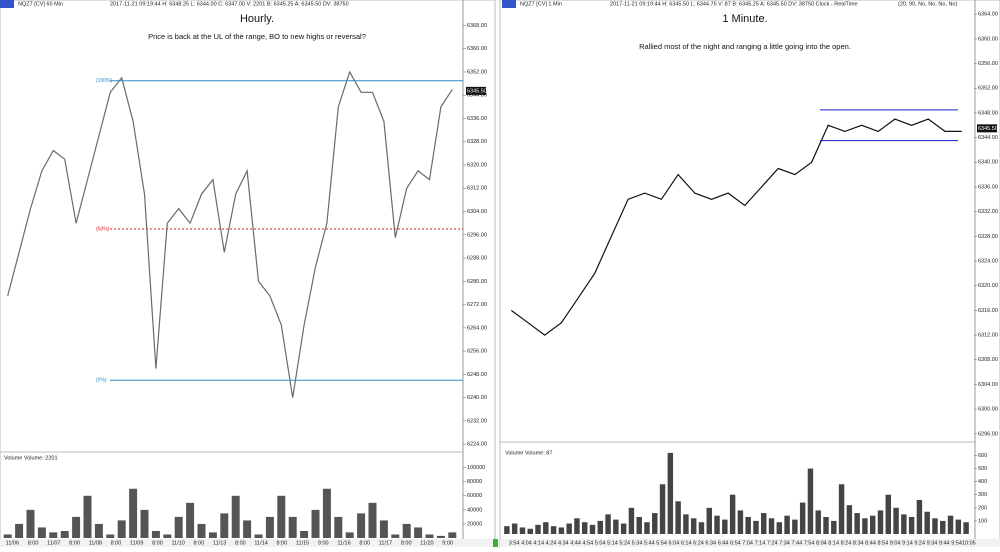 The height and width of the screenshot is (552, 1000). Describe the element at coordinates (982, 521) in the screenshot. I see `y-tick-label: 100` at that location.